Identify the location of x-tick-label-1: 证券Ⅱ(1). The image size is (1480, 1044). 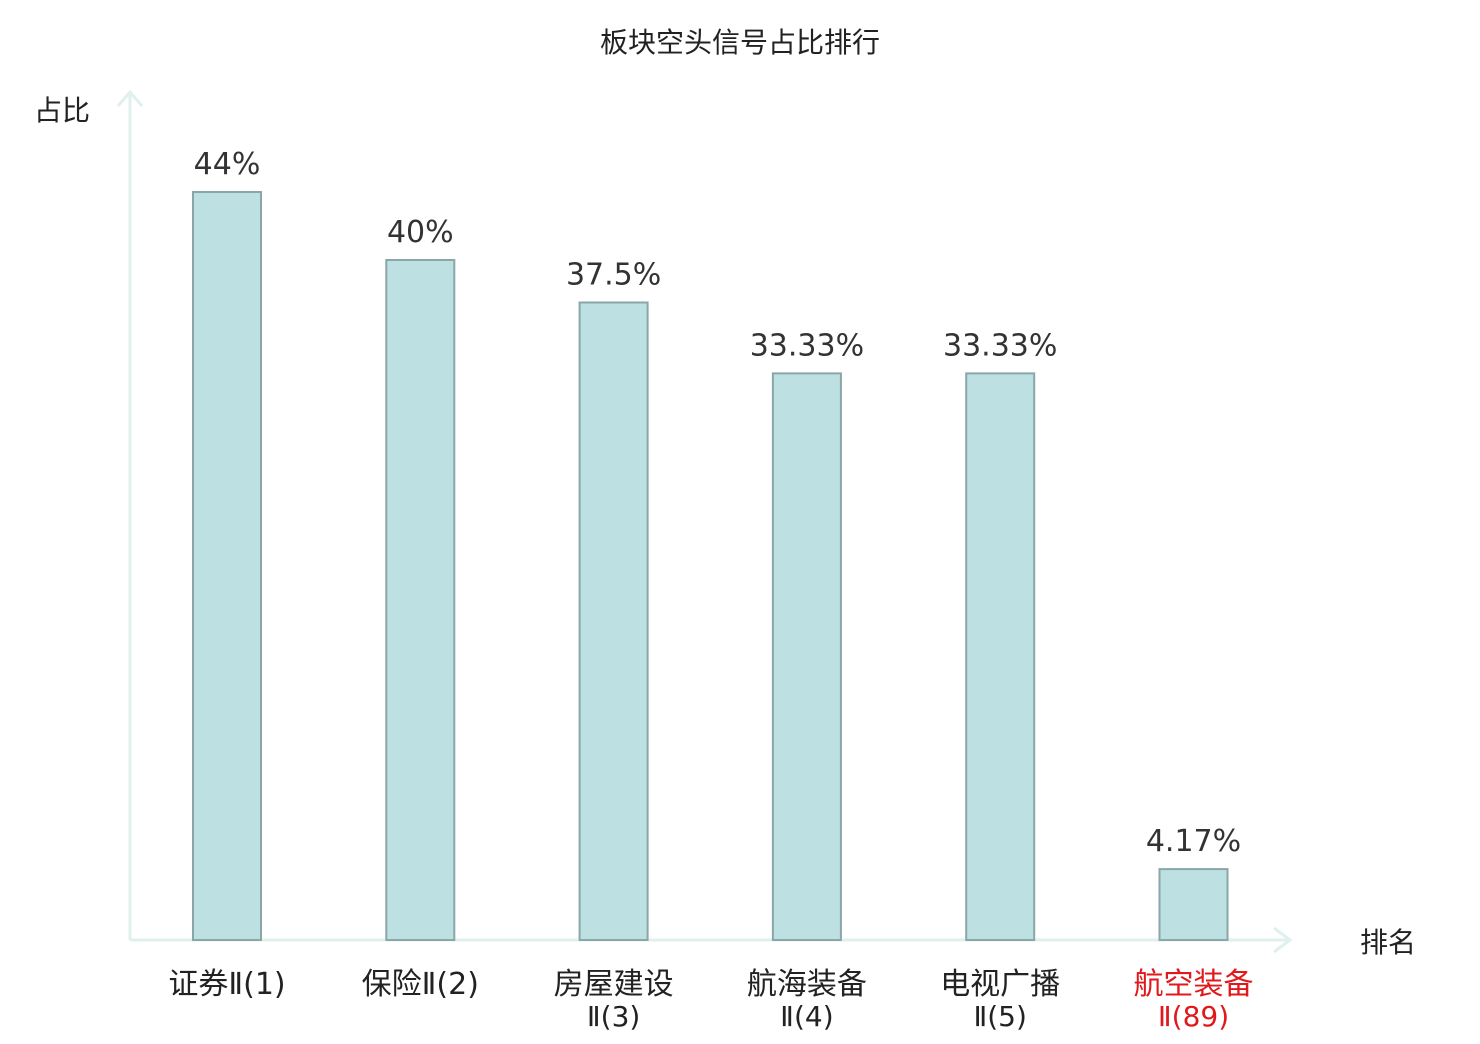
(226, 984).